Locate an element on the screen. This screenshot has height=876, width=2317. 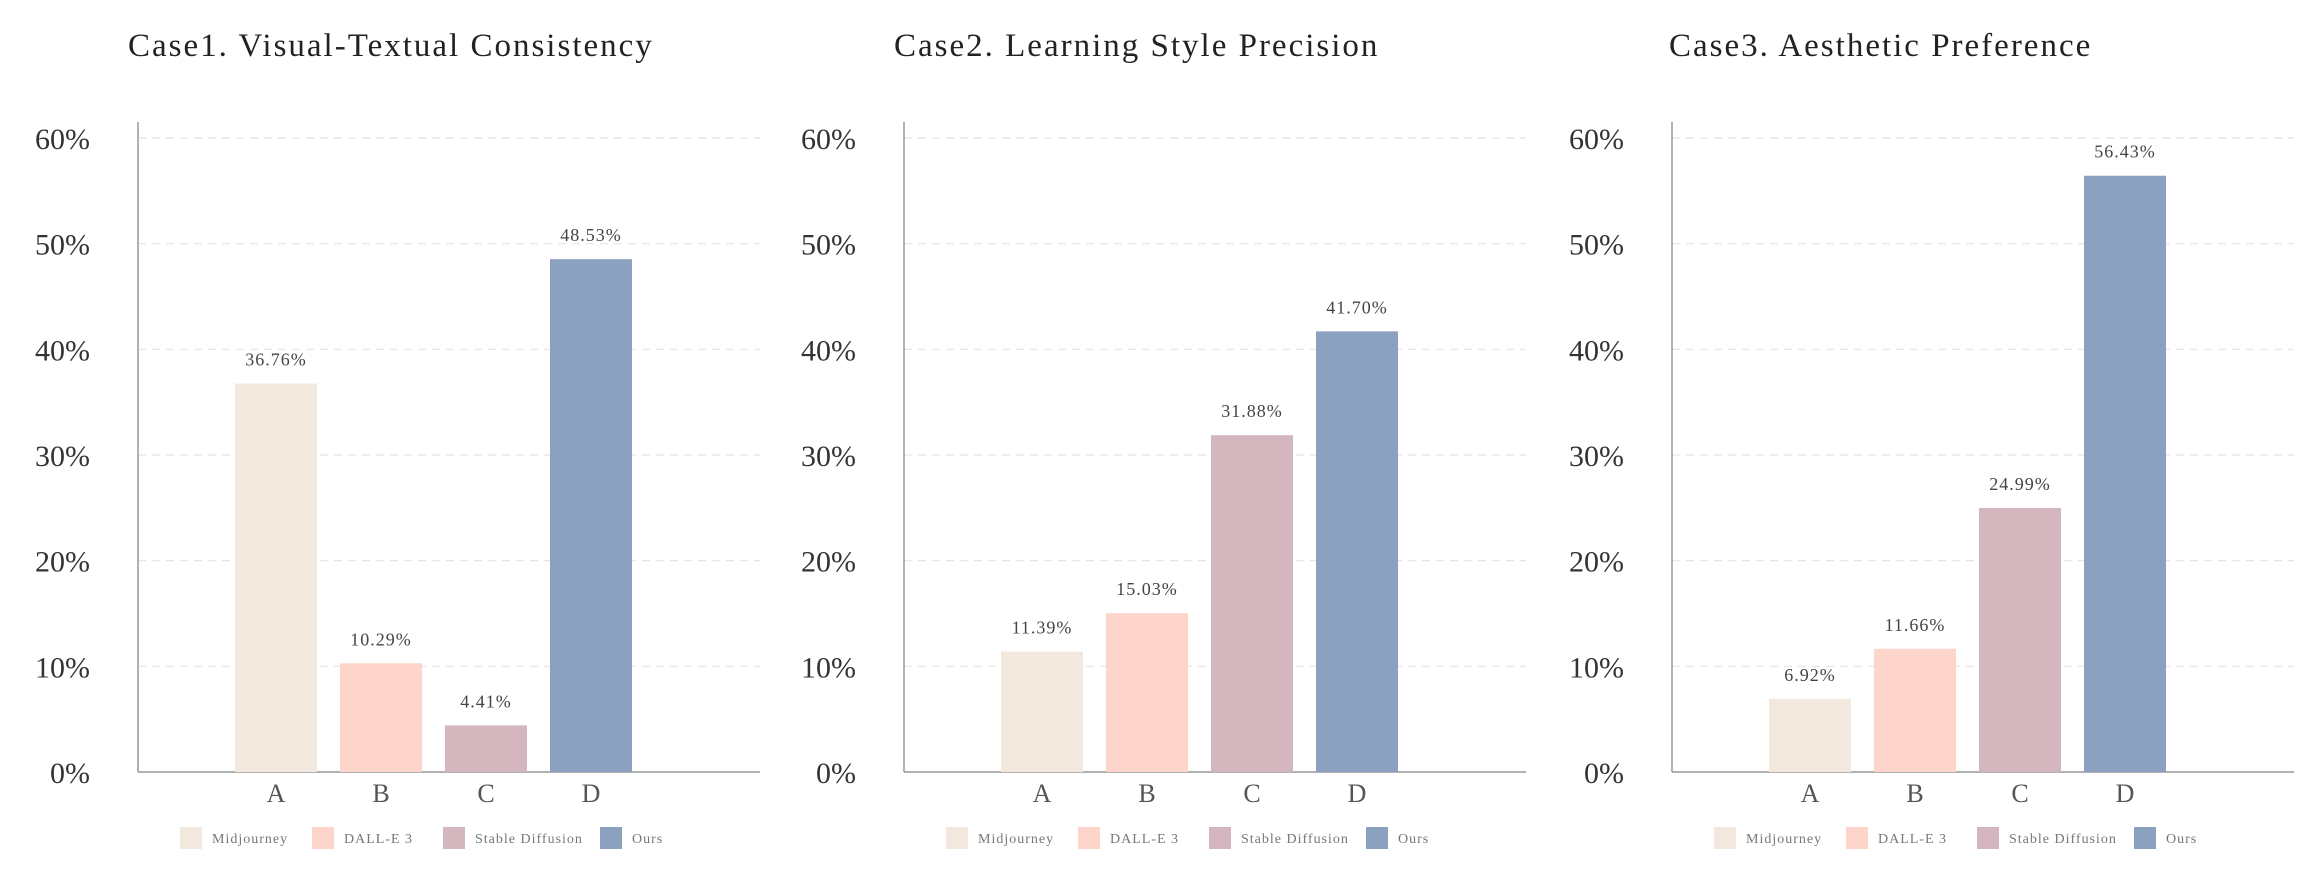
chart-title: Case2. Learning Style Precision is located at coordinates (1136, 46).